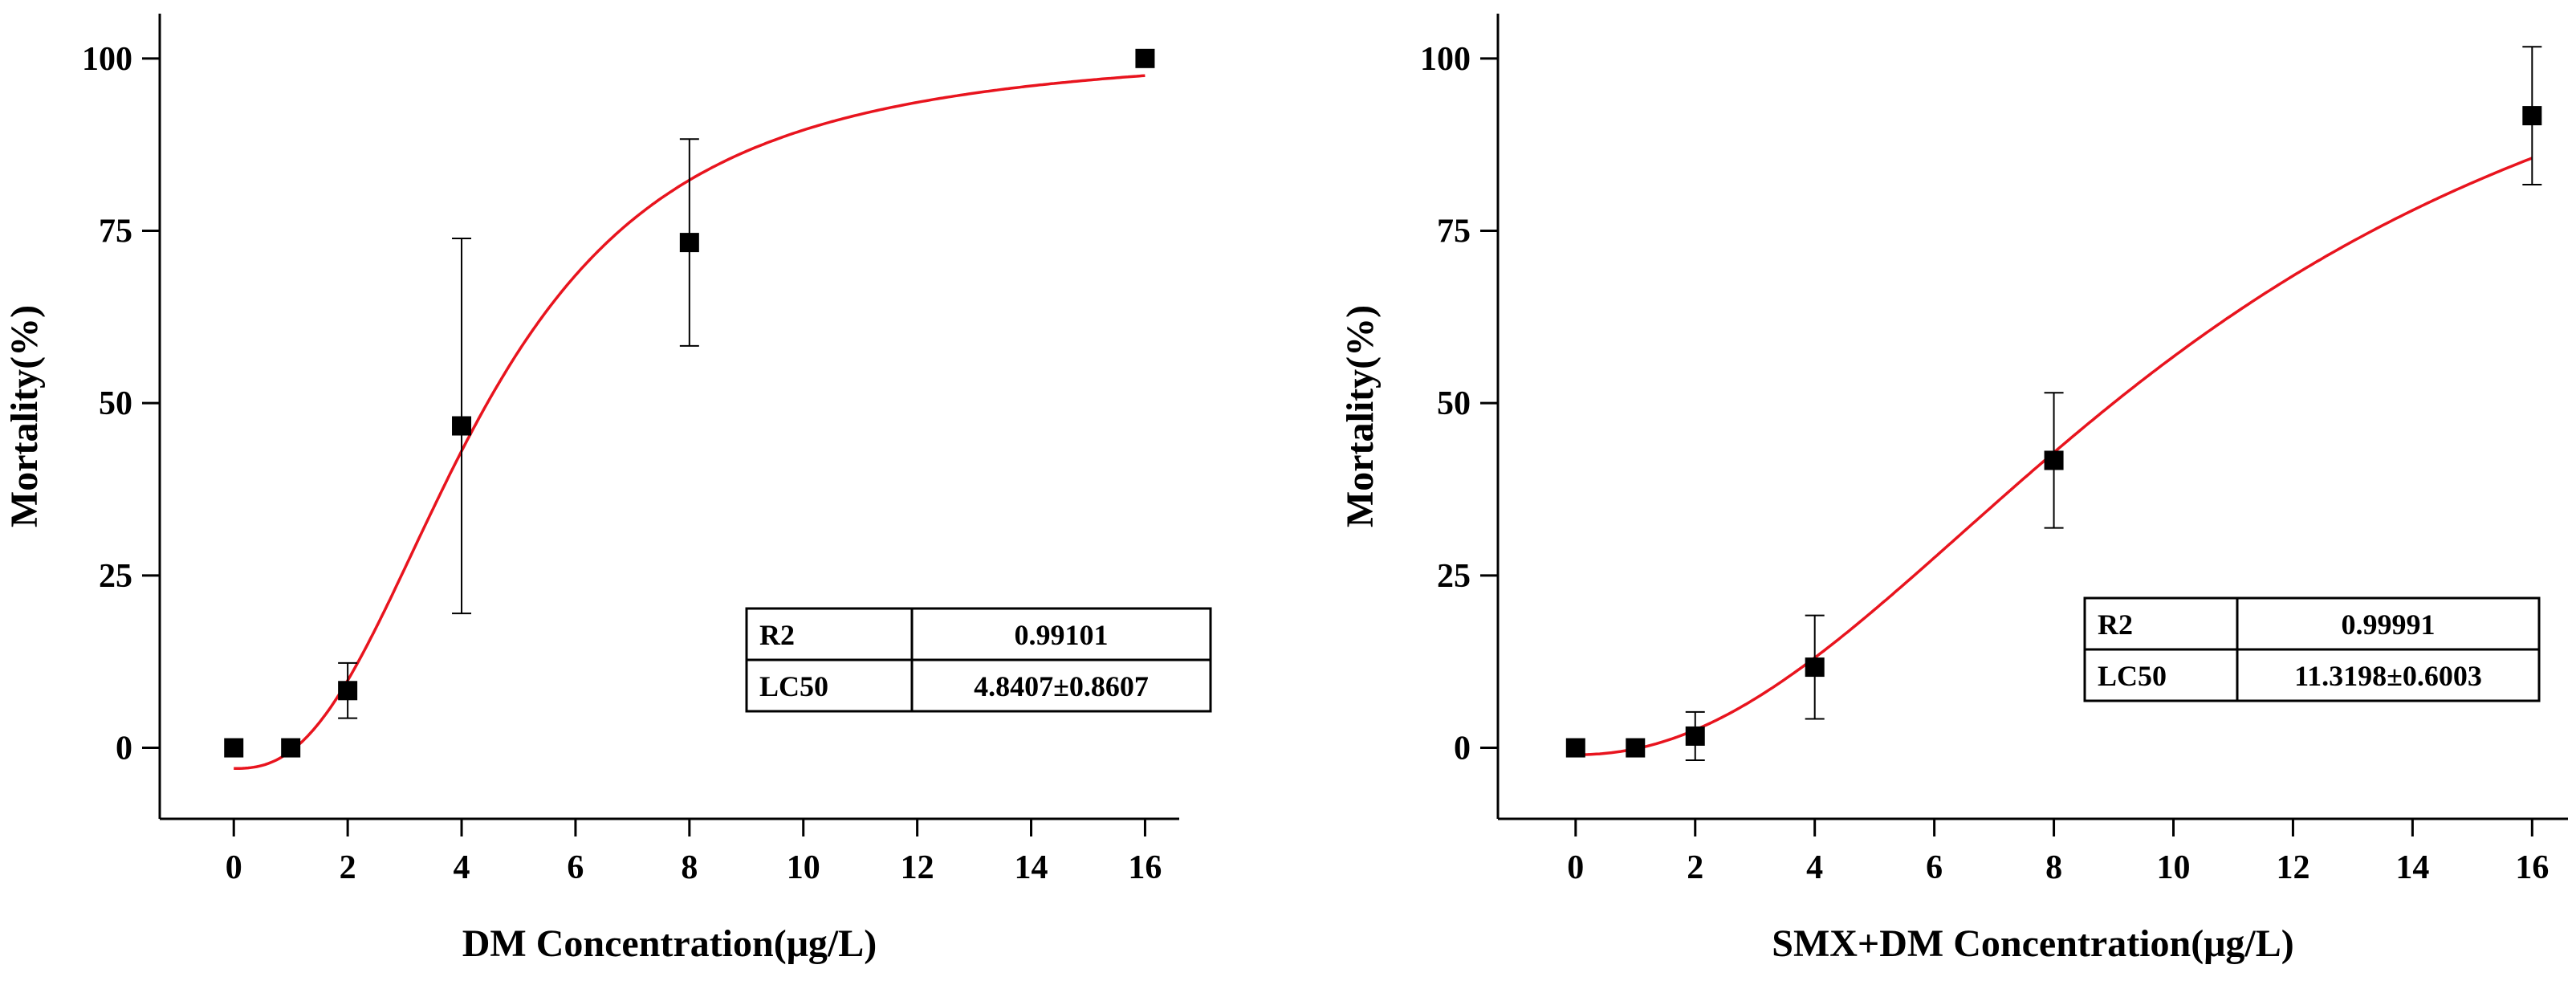  Describe the element at coordinates (978, 660) in the screenshot. I see `stats-table: R2 0.99101 LC50 4.8407±0.8607` at that location.